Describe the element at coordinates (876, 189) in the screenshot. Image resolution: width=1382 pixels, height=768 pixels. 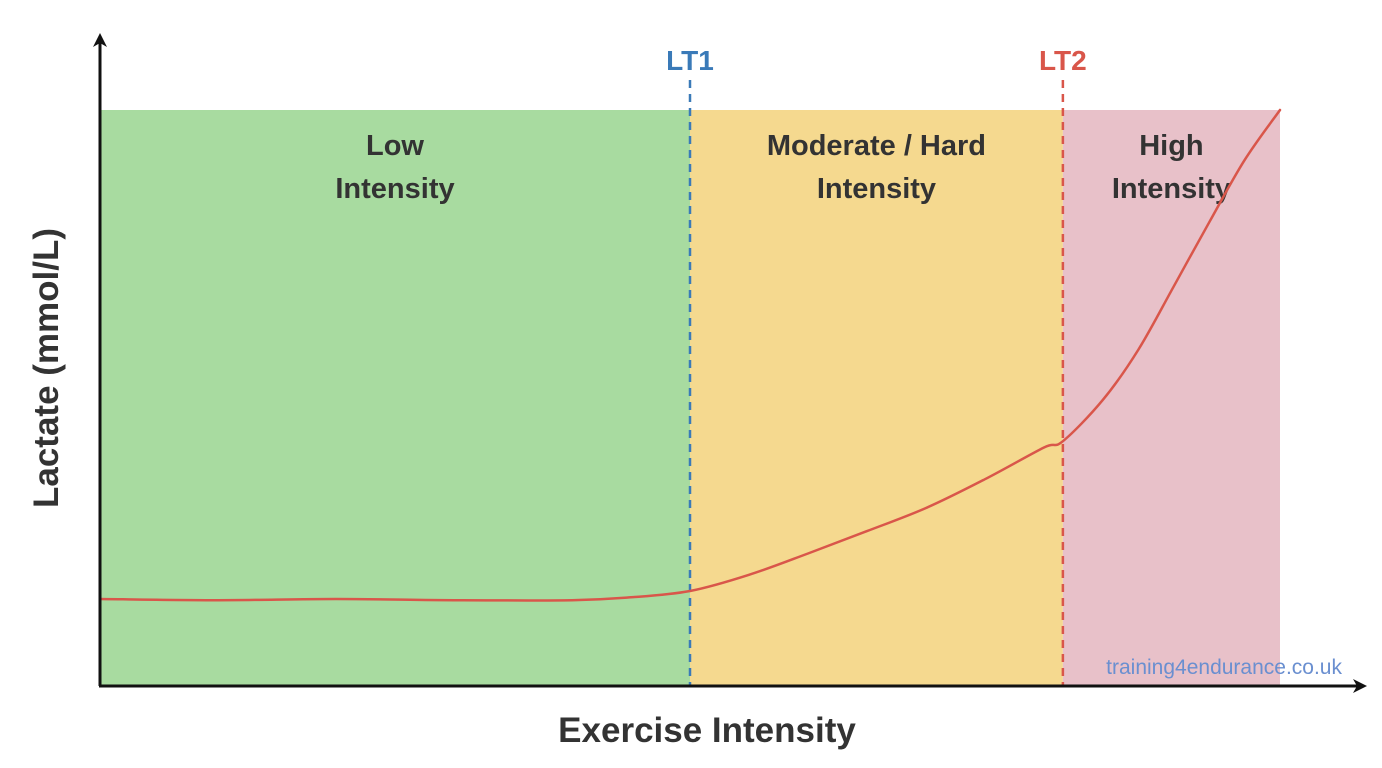
I see `zone-label-moderate-line-2: Intensity` at that location.